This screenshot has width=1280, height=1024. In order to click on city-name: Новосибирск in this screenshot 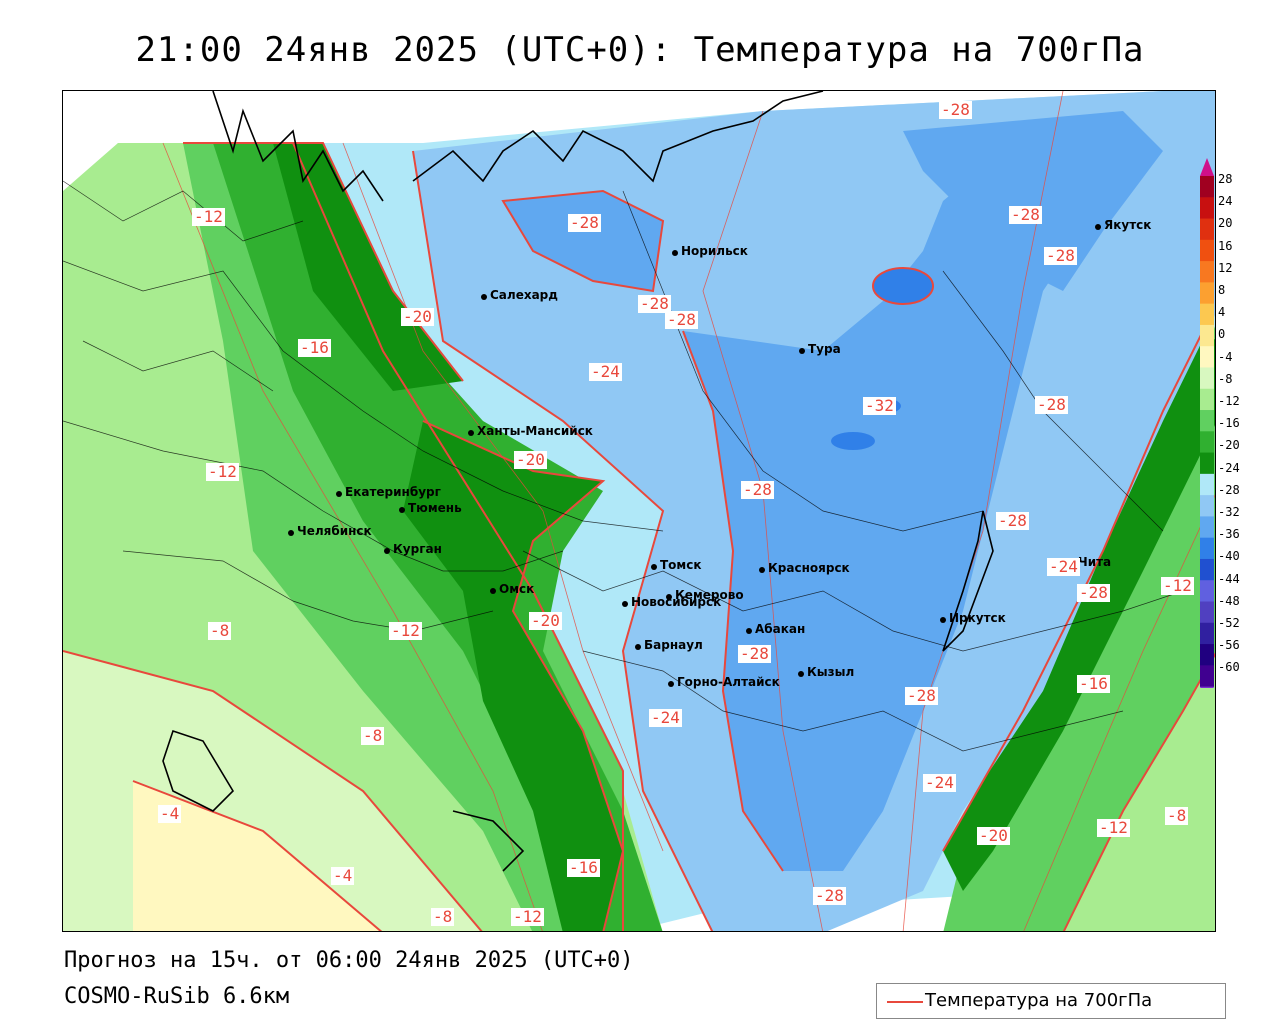, I will do `click(676, 602)`.